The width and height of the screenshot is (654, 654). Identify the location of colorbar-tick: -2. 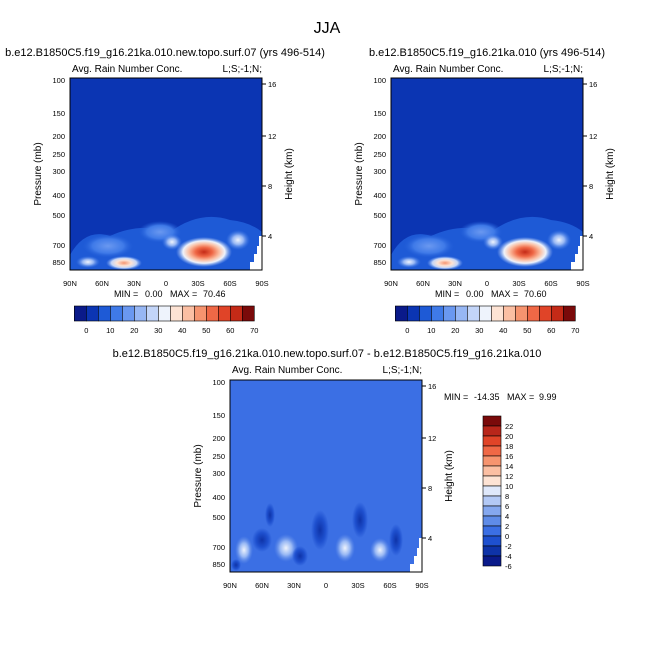
(508, 546).